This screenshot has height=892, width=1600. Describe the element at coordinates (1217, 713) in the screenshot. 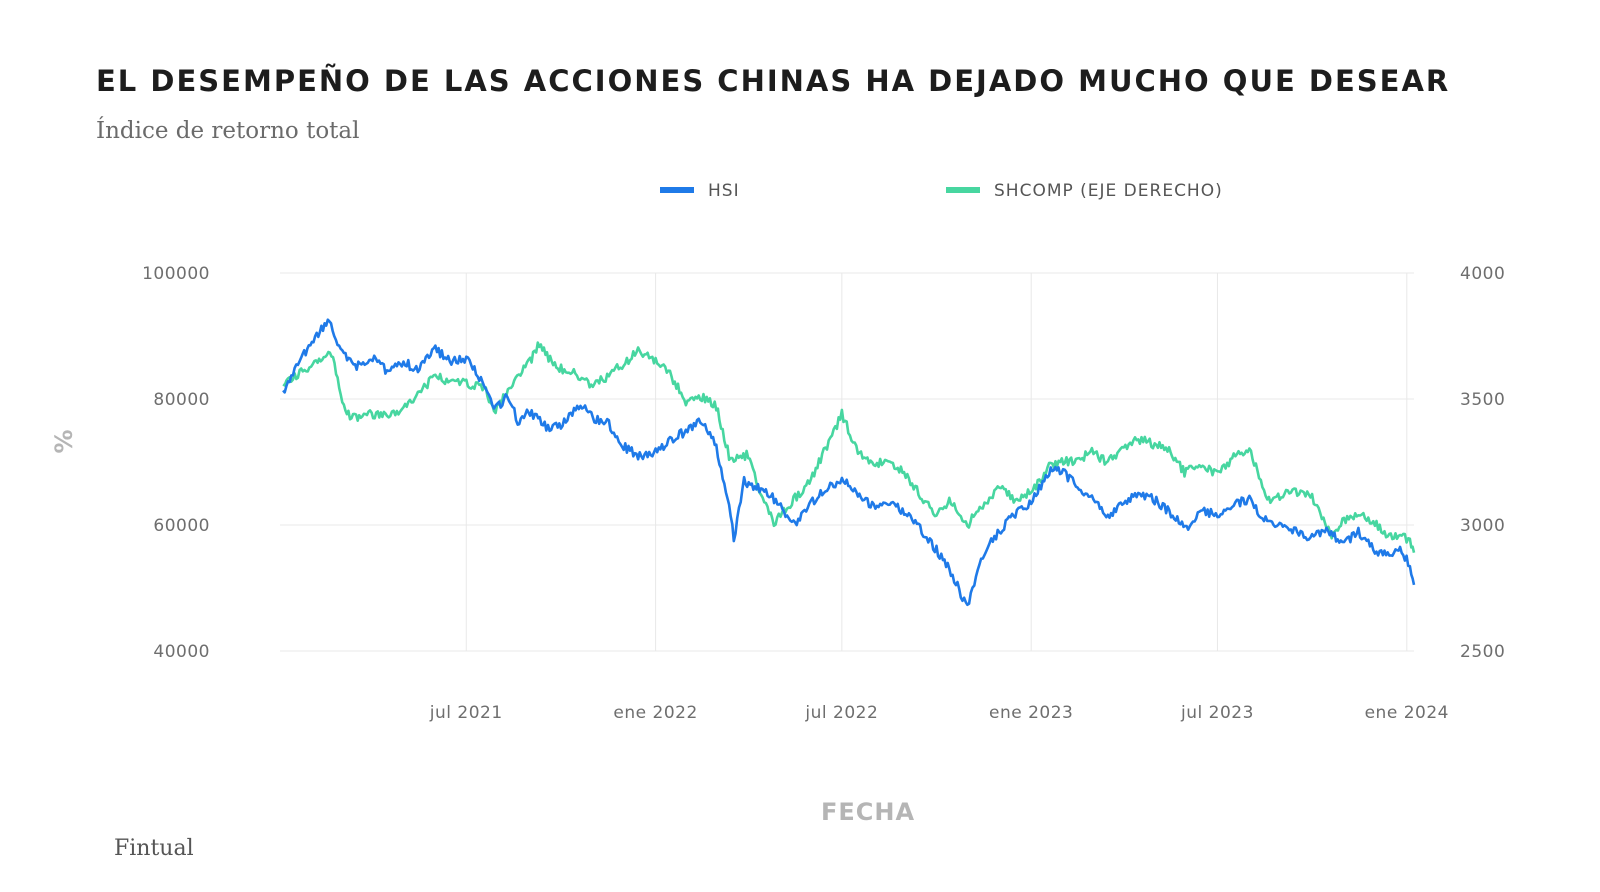

I see `x-tick-label: jul 2023` at that location.